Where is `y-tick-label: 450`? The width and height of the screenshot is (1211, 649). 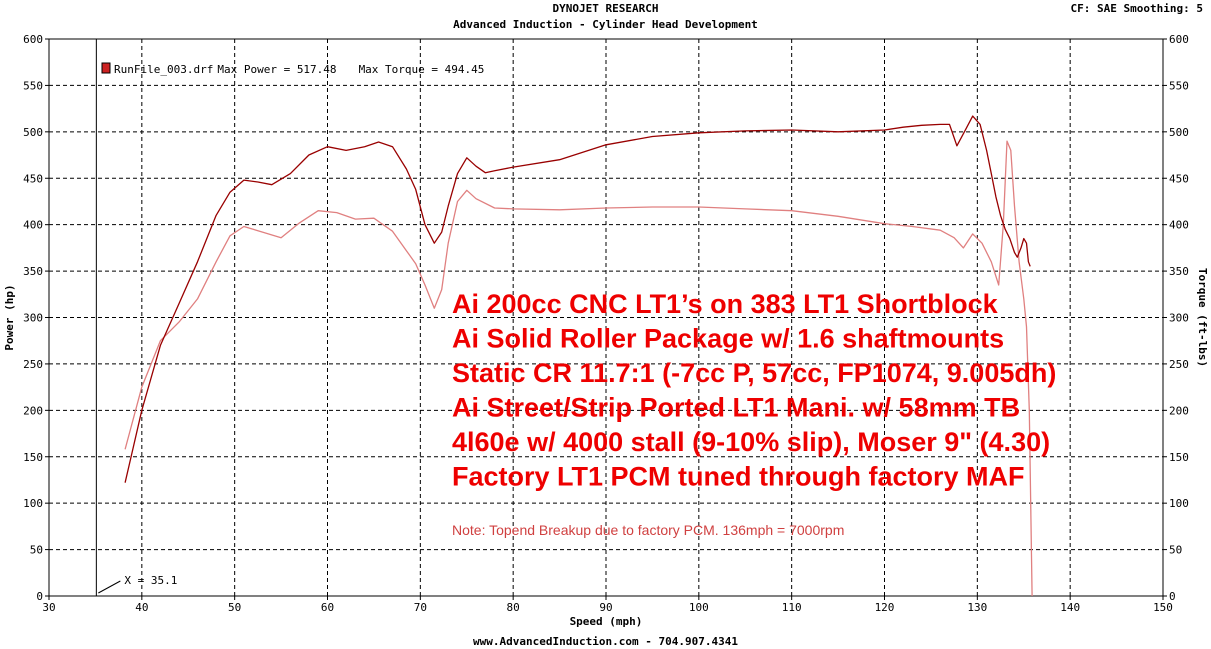 y-tick-label: 450 is located at coordinates (33, 178).